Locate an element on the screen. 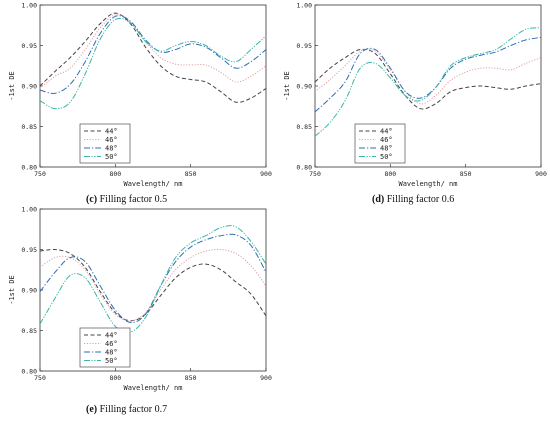  caption-text: Filling factor 0.7 is located at coordinates (133, 409).